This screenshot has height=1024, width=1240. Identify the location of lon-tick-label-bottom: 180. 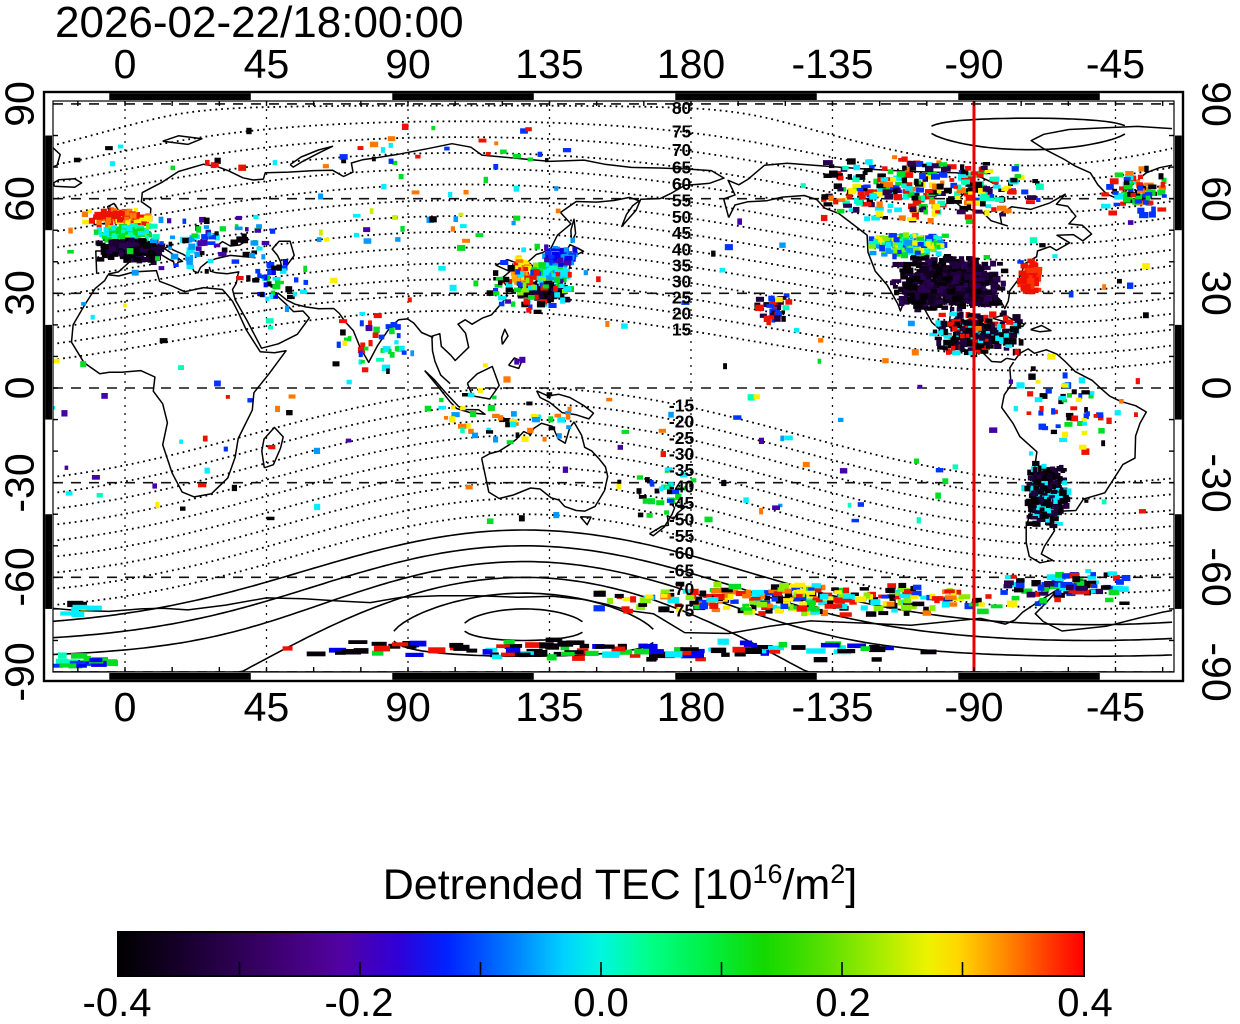
(691, 707).